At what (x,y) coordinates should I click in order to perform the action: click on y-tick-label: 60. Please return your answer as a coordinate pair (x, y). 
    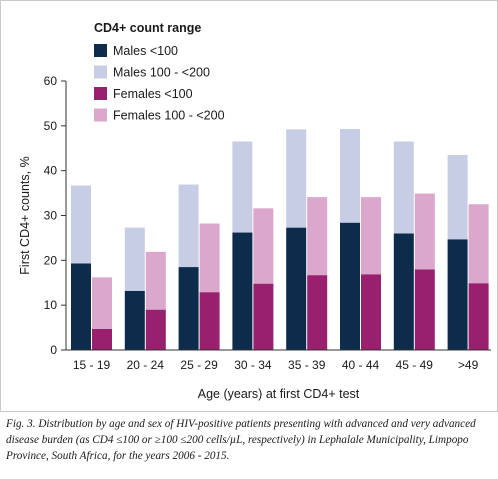
    Looking at the image, I should click on (51, 81).